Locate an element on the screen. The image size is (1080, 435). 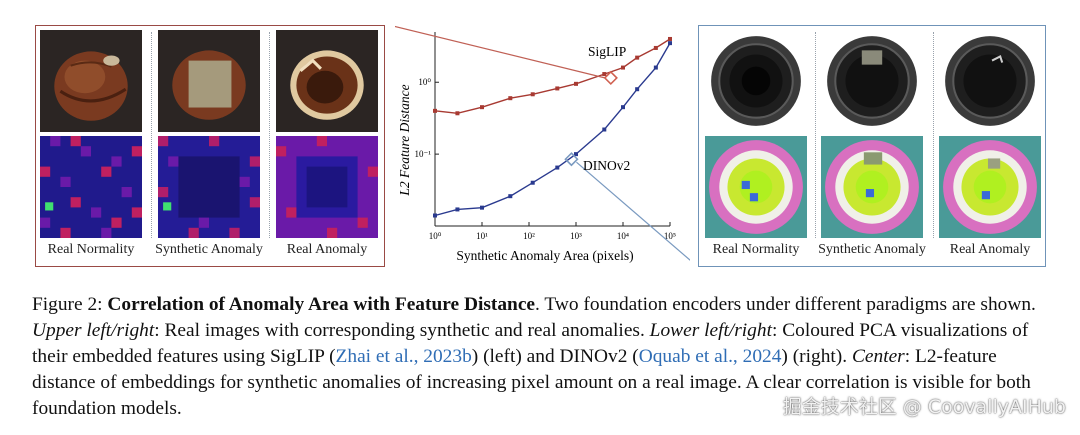
highlight-marker-siglip is located at coordinates (610, 78).